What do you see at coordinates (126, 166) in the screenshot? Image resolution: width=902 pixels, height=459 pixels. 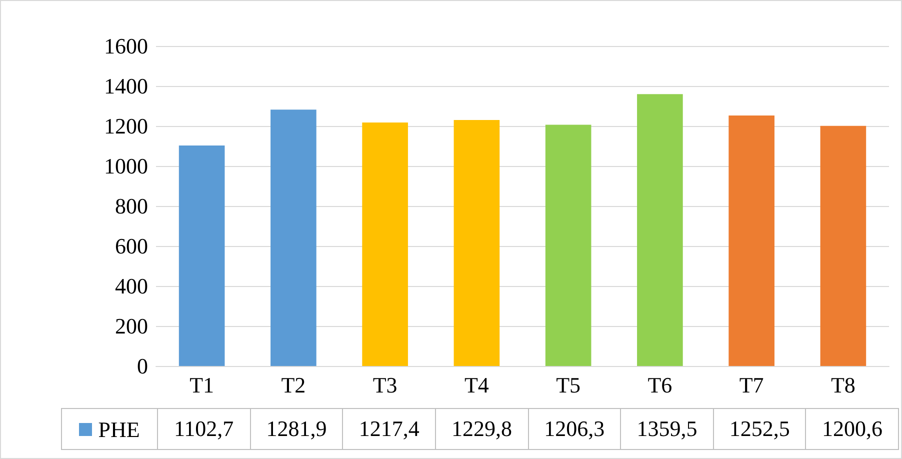 I see `y-tick-label: 1000` at bounding box center [126, 166].